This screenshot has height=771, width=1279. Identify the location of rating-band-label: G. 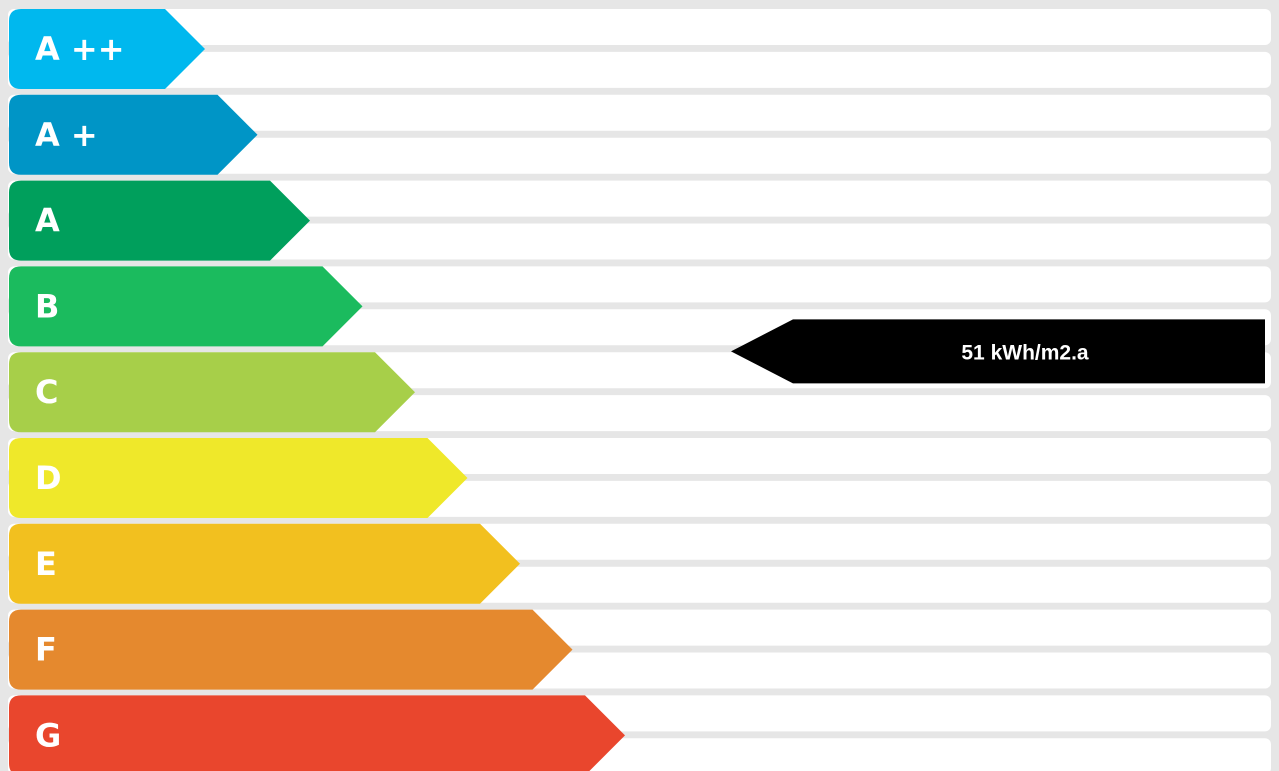
(48, 735).